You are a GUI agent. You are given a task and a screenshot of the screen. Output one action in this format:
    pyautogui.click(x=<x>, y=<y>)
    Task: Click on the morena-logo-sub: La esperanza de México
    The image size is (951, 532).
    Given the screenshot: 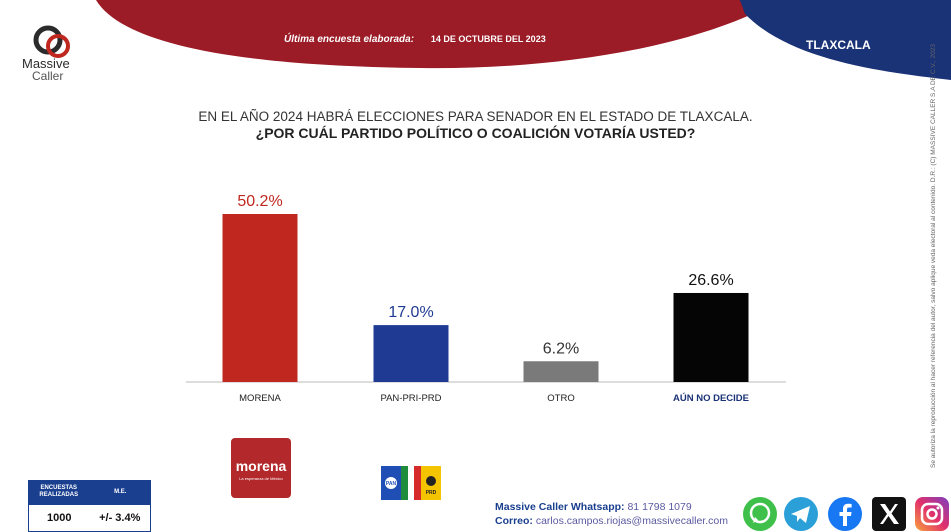 What is the action you would take?
    pyautogui.click(x=261, y=478)
    